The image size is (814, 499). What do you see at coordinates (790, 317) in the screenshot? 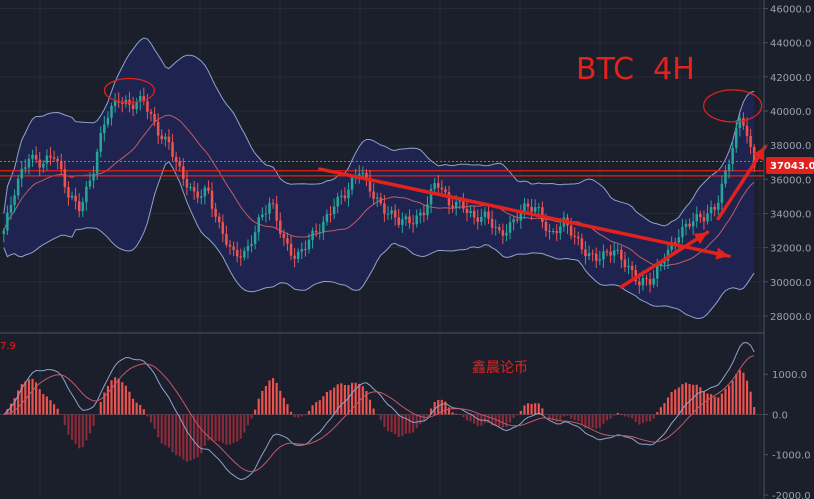
I see `price-axis-label: 28000.0` at bounding box center [790, 317].